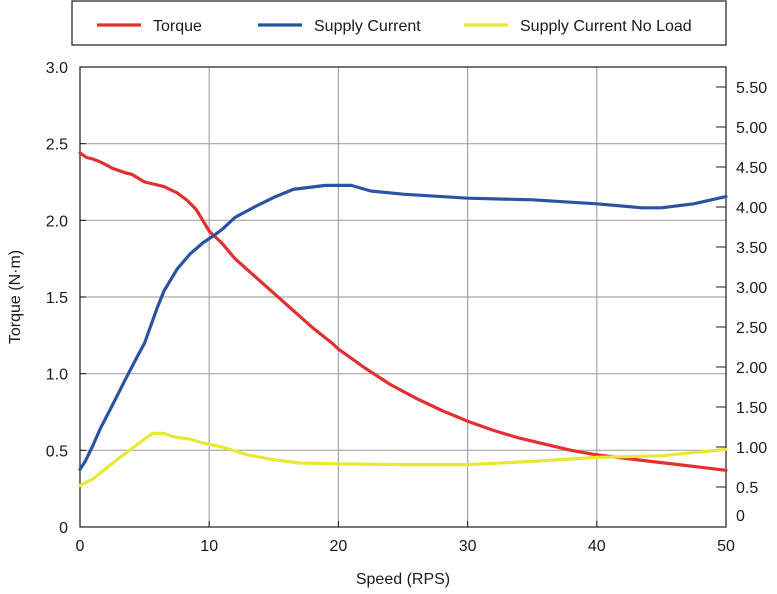  What do you see at coordinates (57, 145) in the screenshot?
I see `y-tick-label: 2.5` at bounding box center [57, 145].